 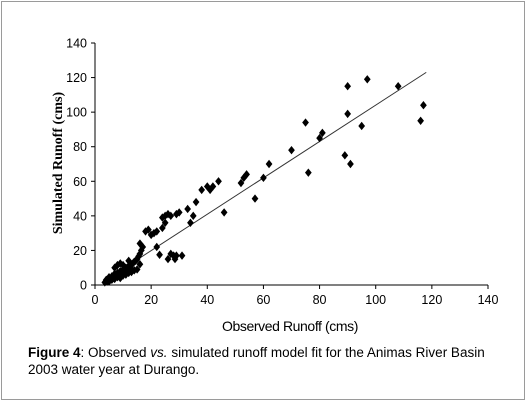 What do you see at coordinates (115, 352) in the screenshot?
I see `caption-text-before: : Observed` at bounding box center [115, 352].